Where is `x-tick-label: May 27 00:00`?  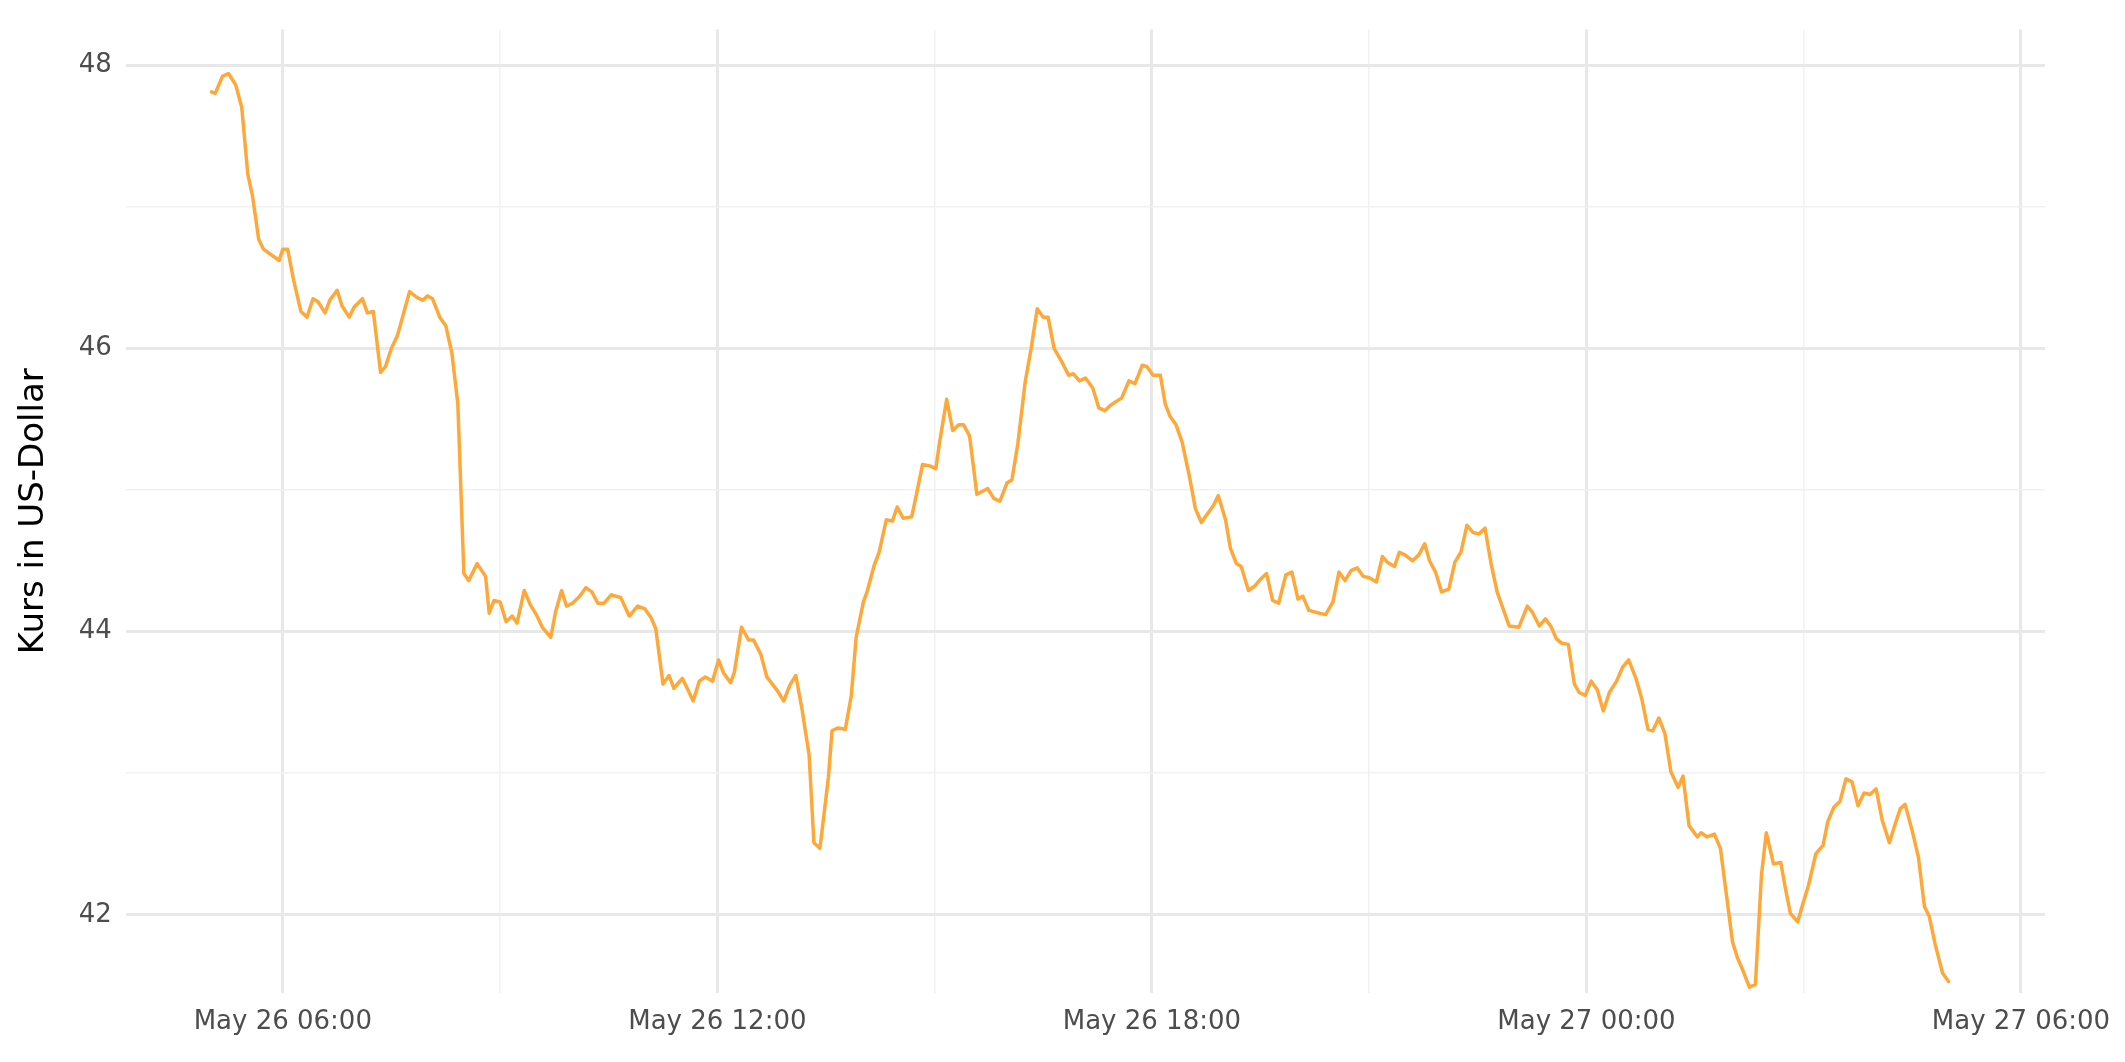
x-tick-label: May 27 00:00 is located at coordinates (1586, 1020).